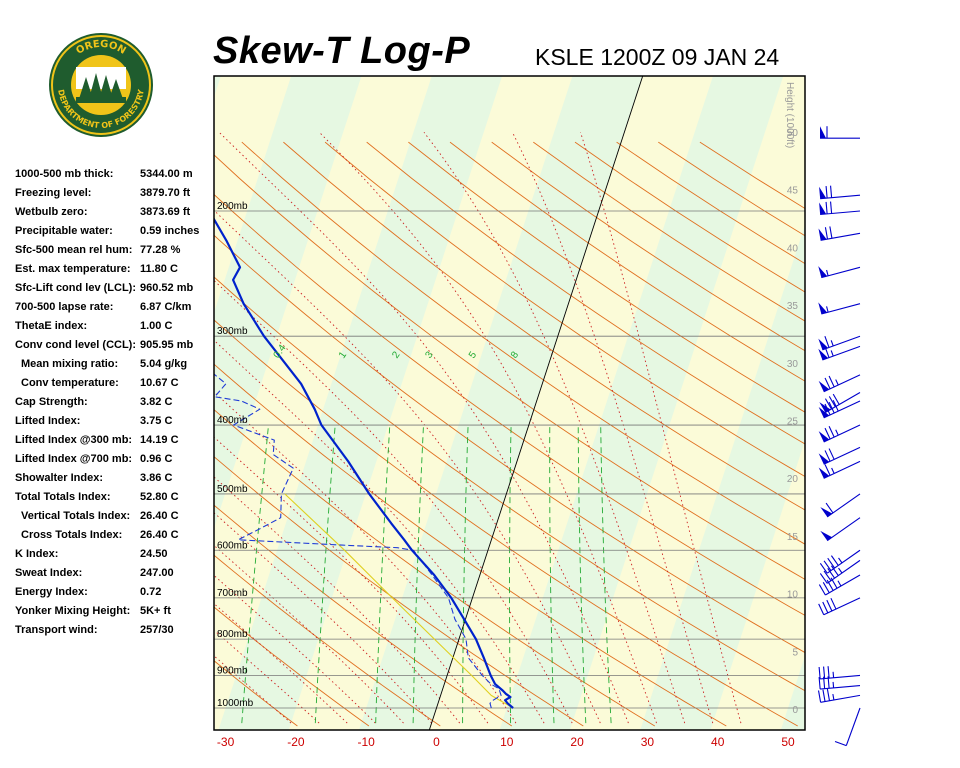 Image resolution: width=960 pixels, height=768 pixels. I want to click on pressure-label: 200mb, so click(232, 206).